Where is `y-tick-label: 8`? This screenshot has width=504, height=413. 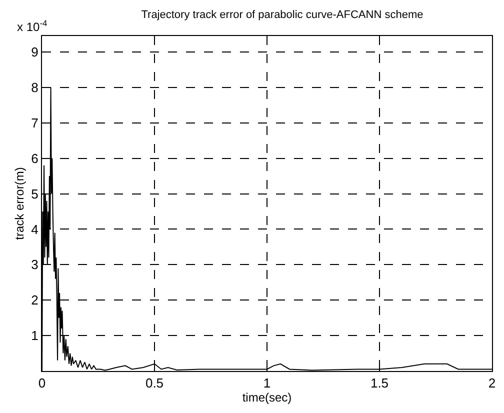
y-tick-label: 8 is located at coordinates (34, 87).